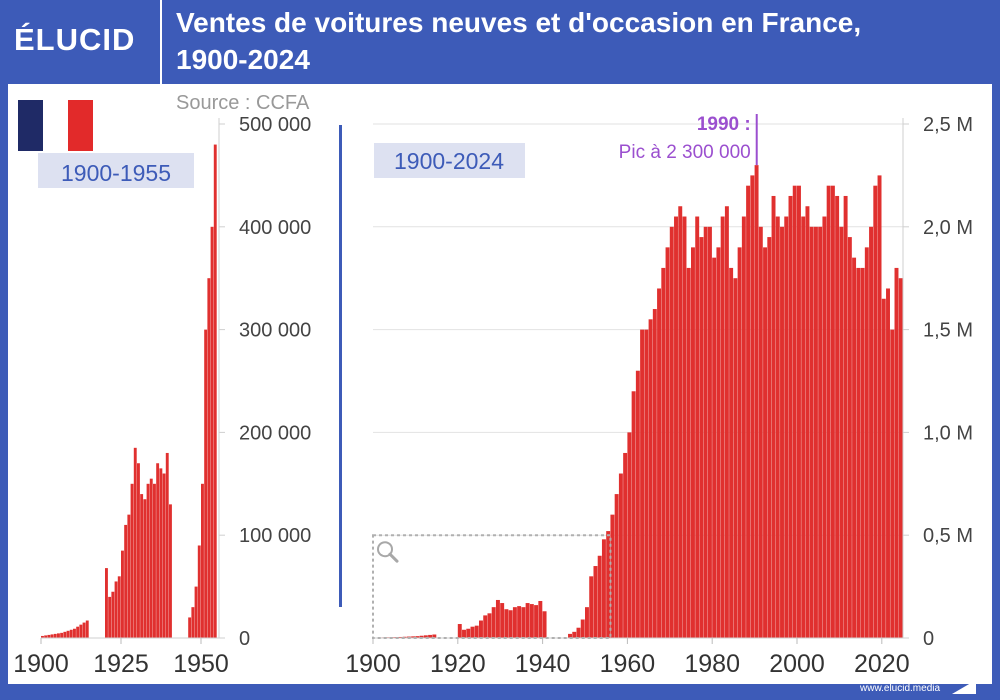 The height and width of the screenshot is (700, 1000). Describe the element at coordinates (828, 411) in the screenshot. I see `bar-2007` at that location.